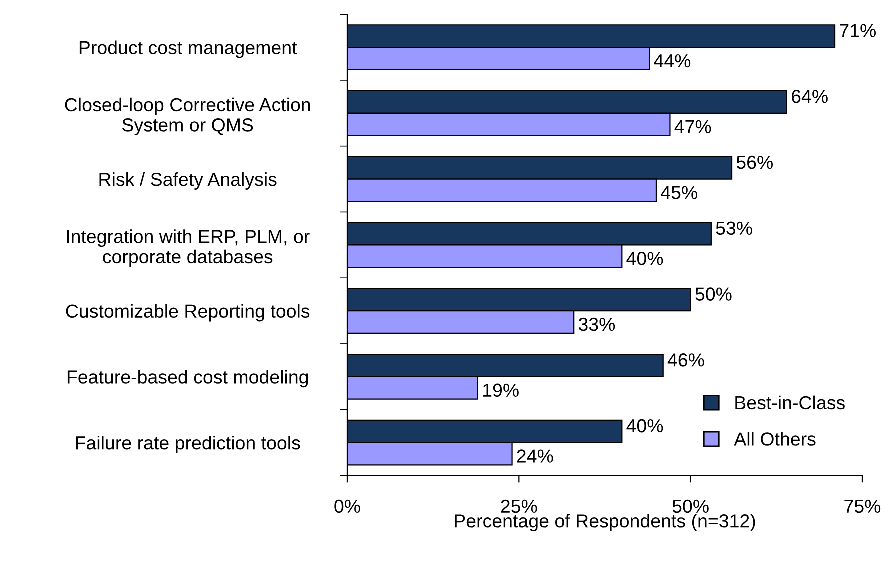 Image resolution: width=891 pixels, height=561 pixels. I want to click on data-label: 53%, so click(734, 229).